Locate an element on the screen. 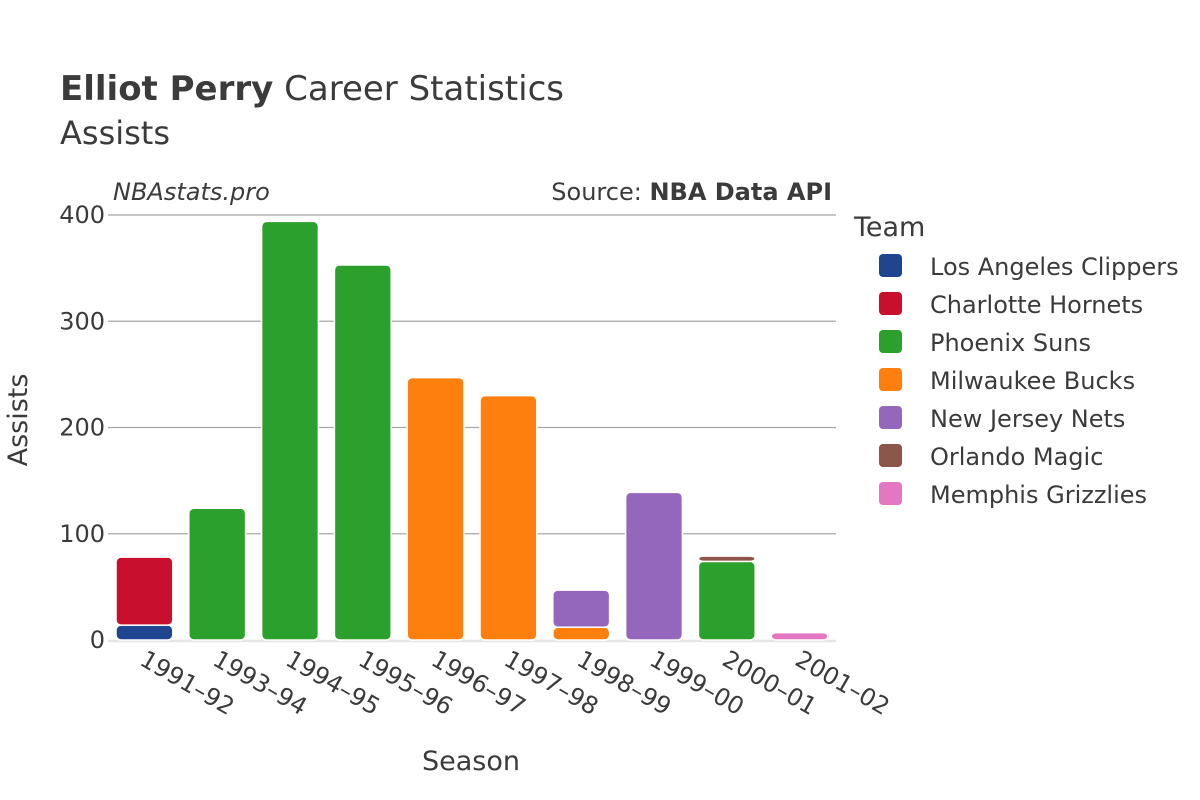 This screenshot has height=800, width=1200. chart-title: Elliot Perry Career Statistics is located at coordinates (312, 89).